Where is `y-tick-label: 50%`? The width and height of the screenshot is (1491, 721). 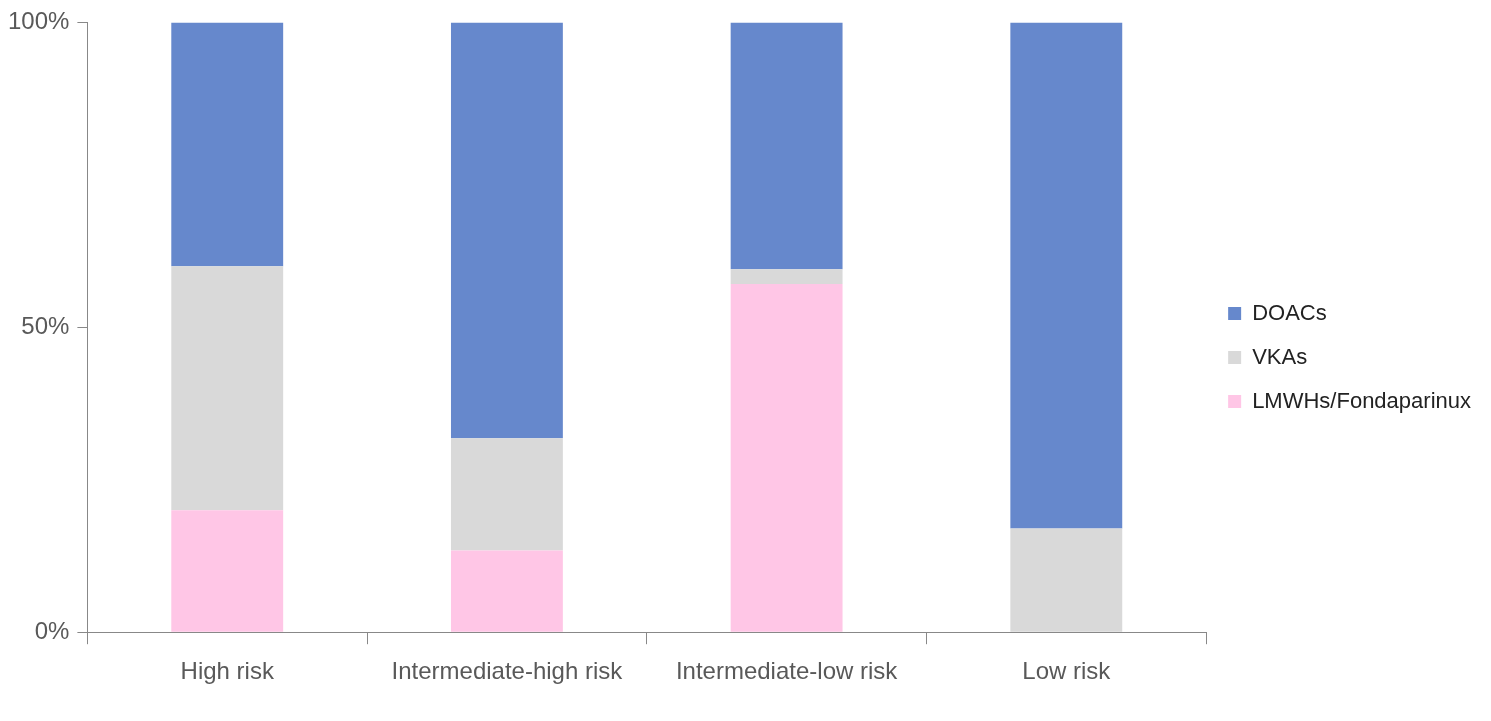
y-tick-label: 50% is located at coordinates (45, 325).